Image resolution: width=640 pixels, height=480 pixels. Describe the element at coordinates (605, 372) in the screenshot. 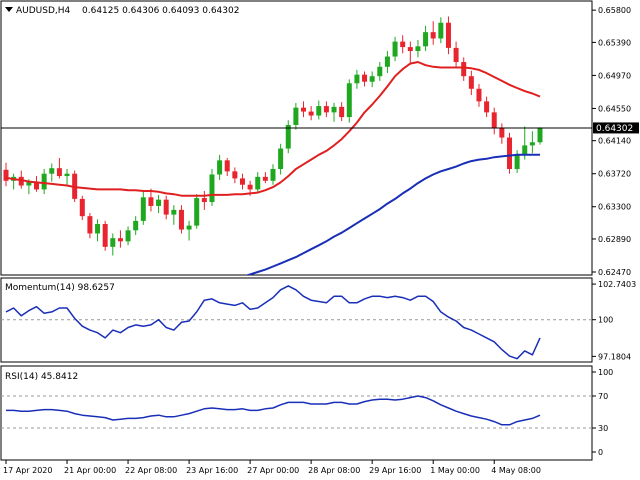

I see `rsi-tick-label: 100` at that location.